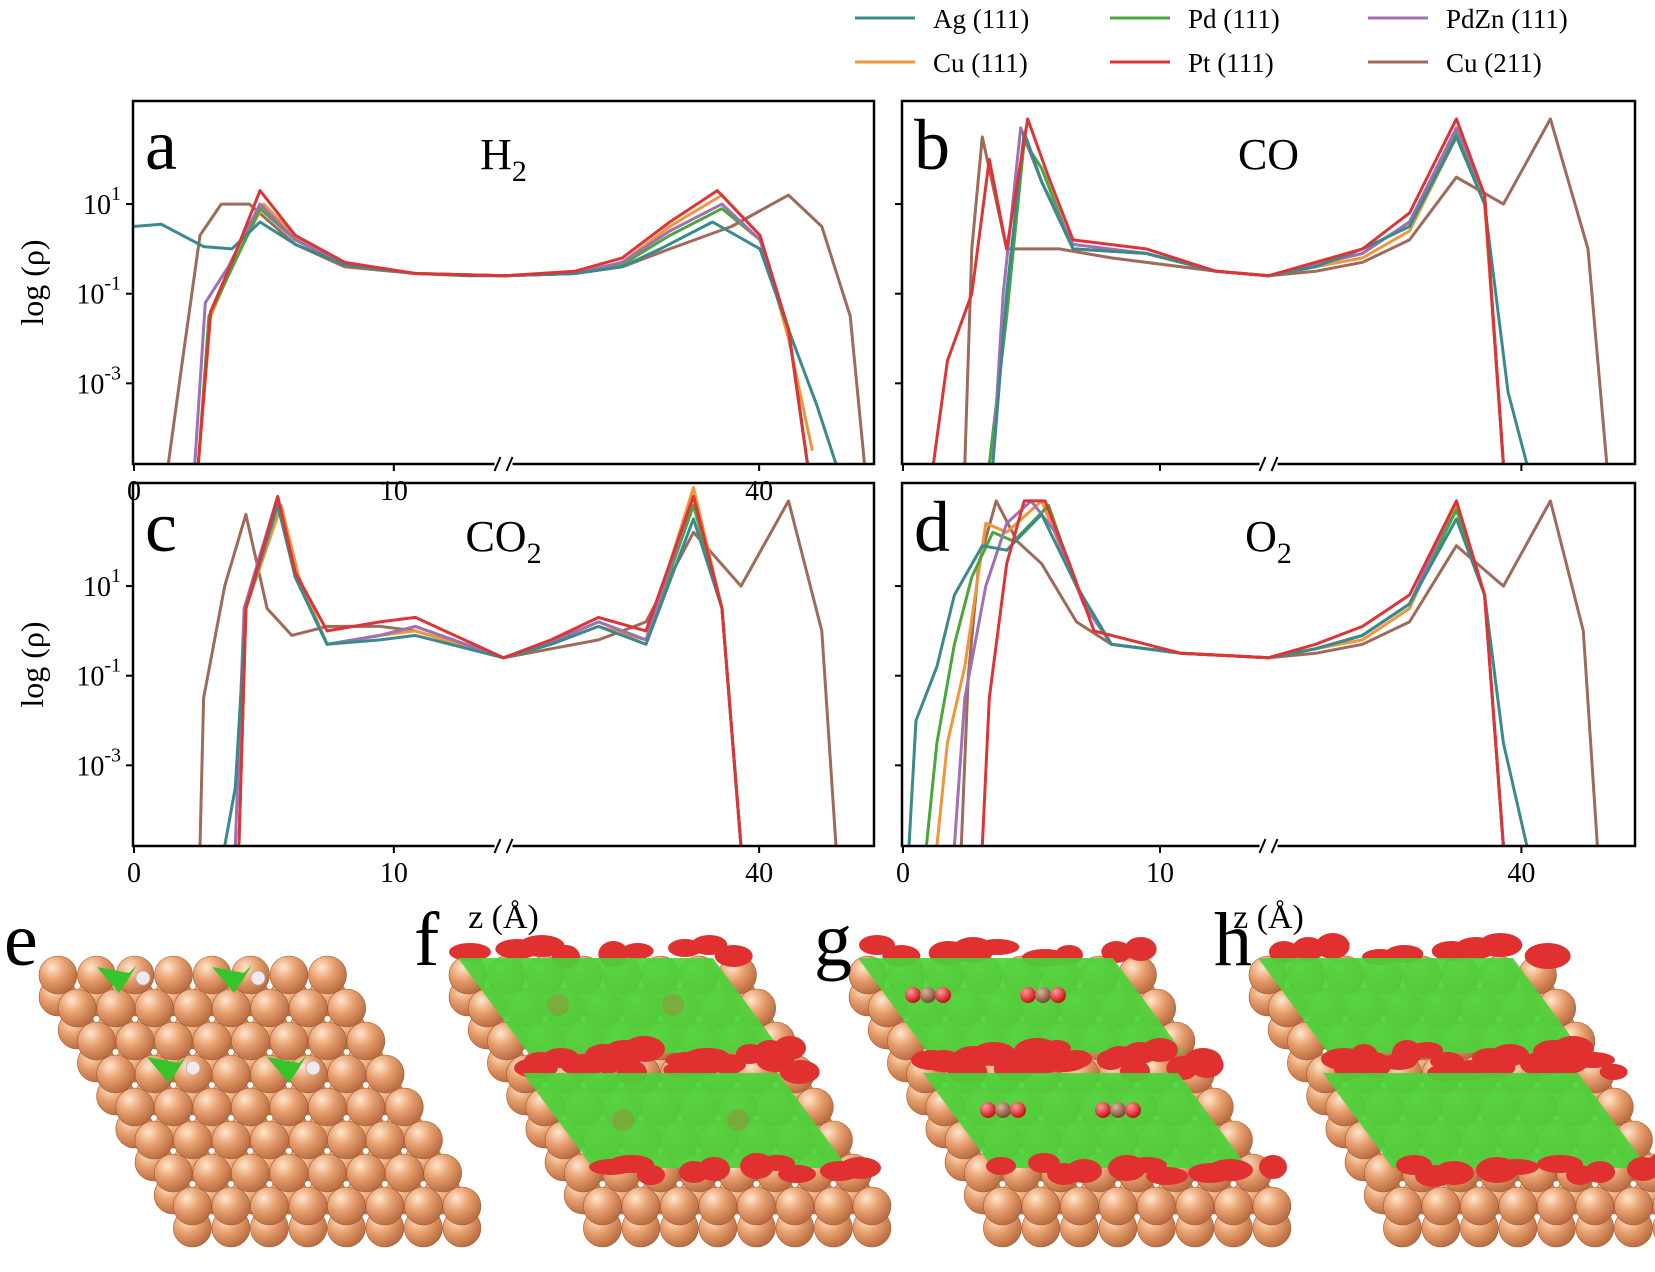 Image resolution: width=1655 pixels, height=1272 pixels. Describe the element at coordinates (98, 292) in the screenshot. I see `y-tick-label: 10⁻¹` at that location.